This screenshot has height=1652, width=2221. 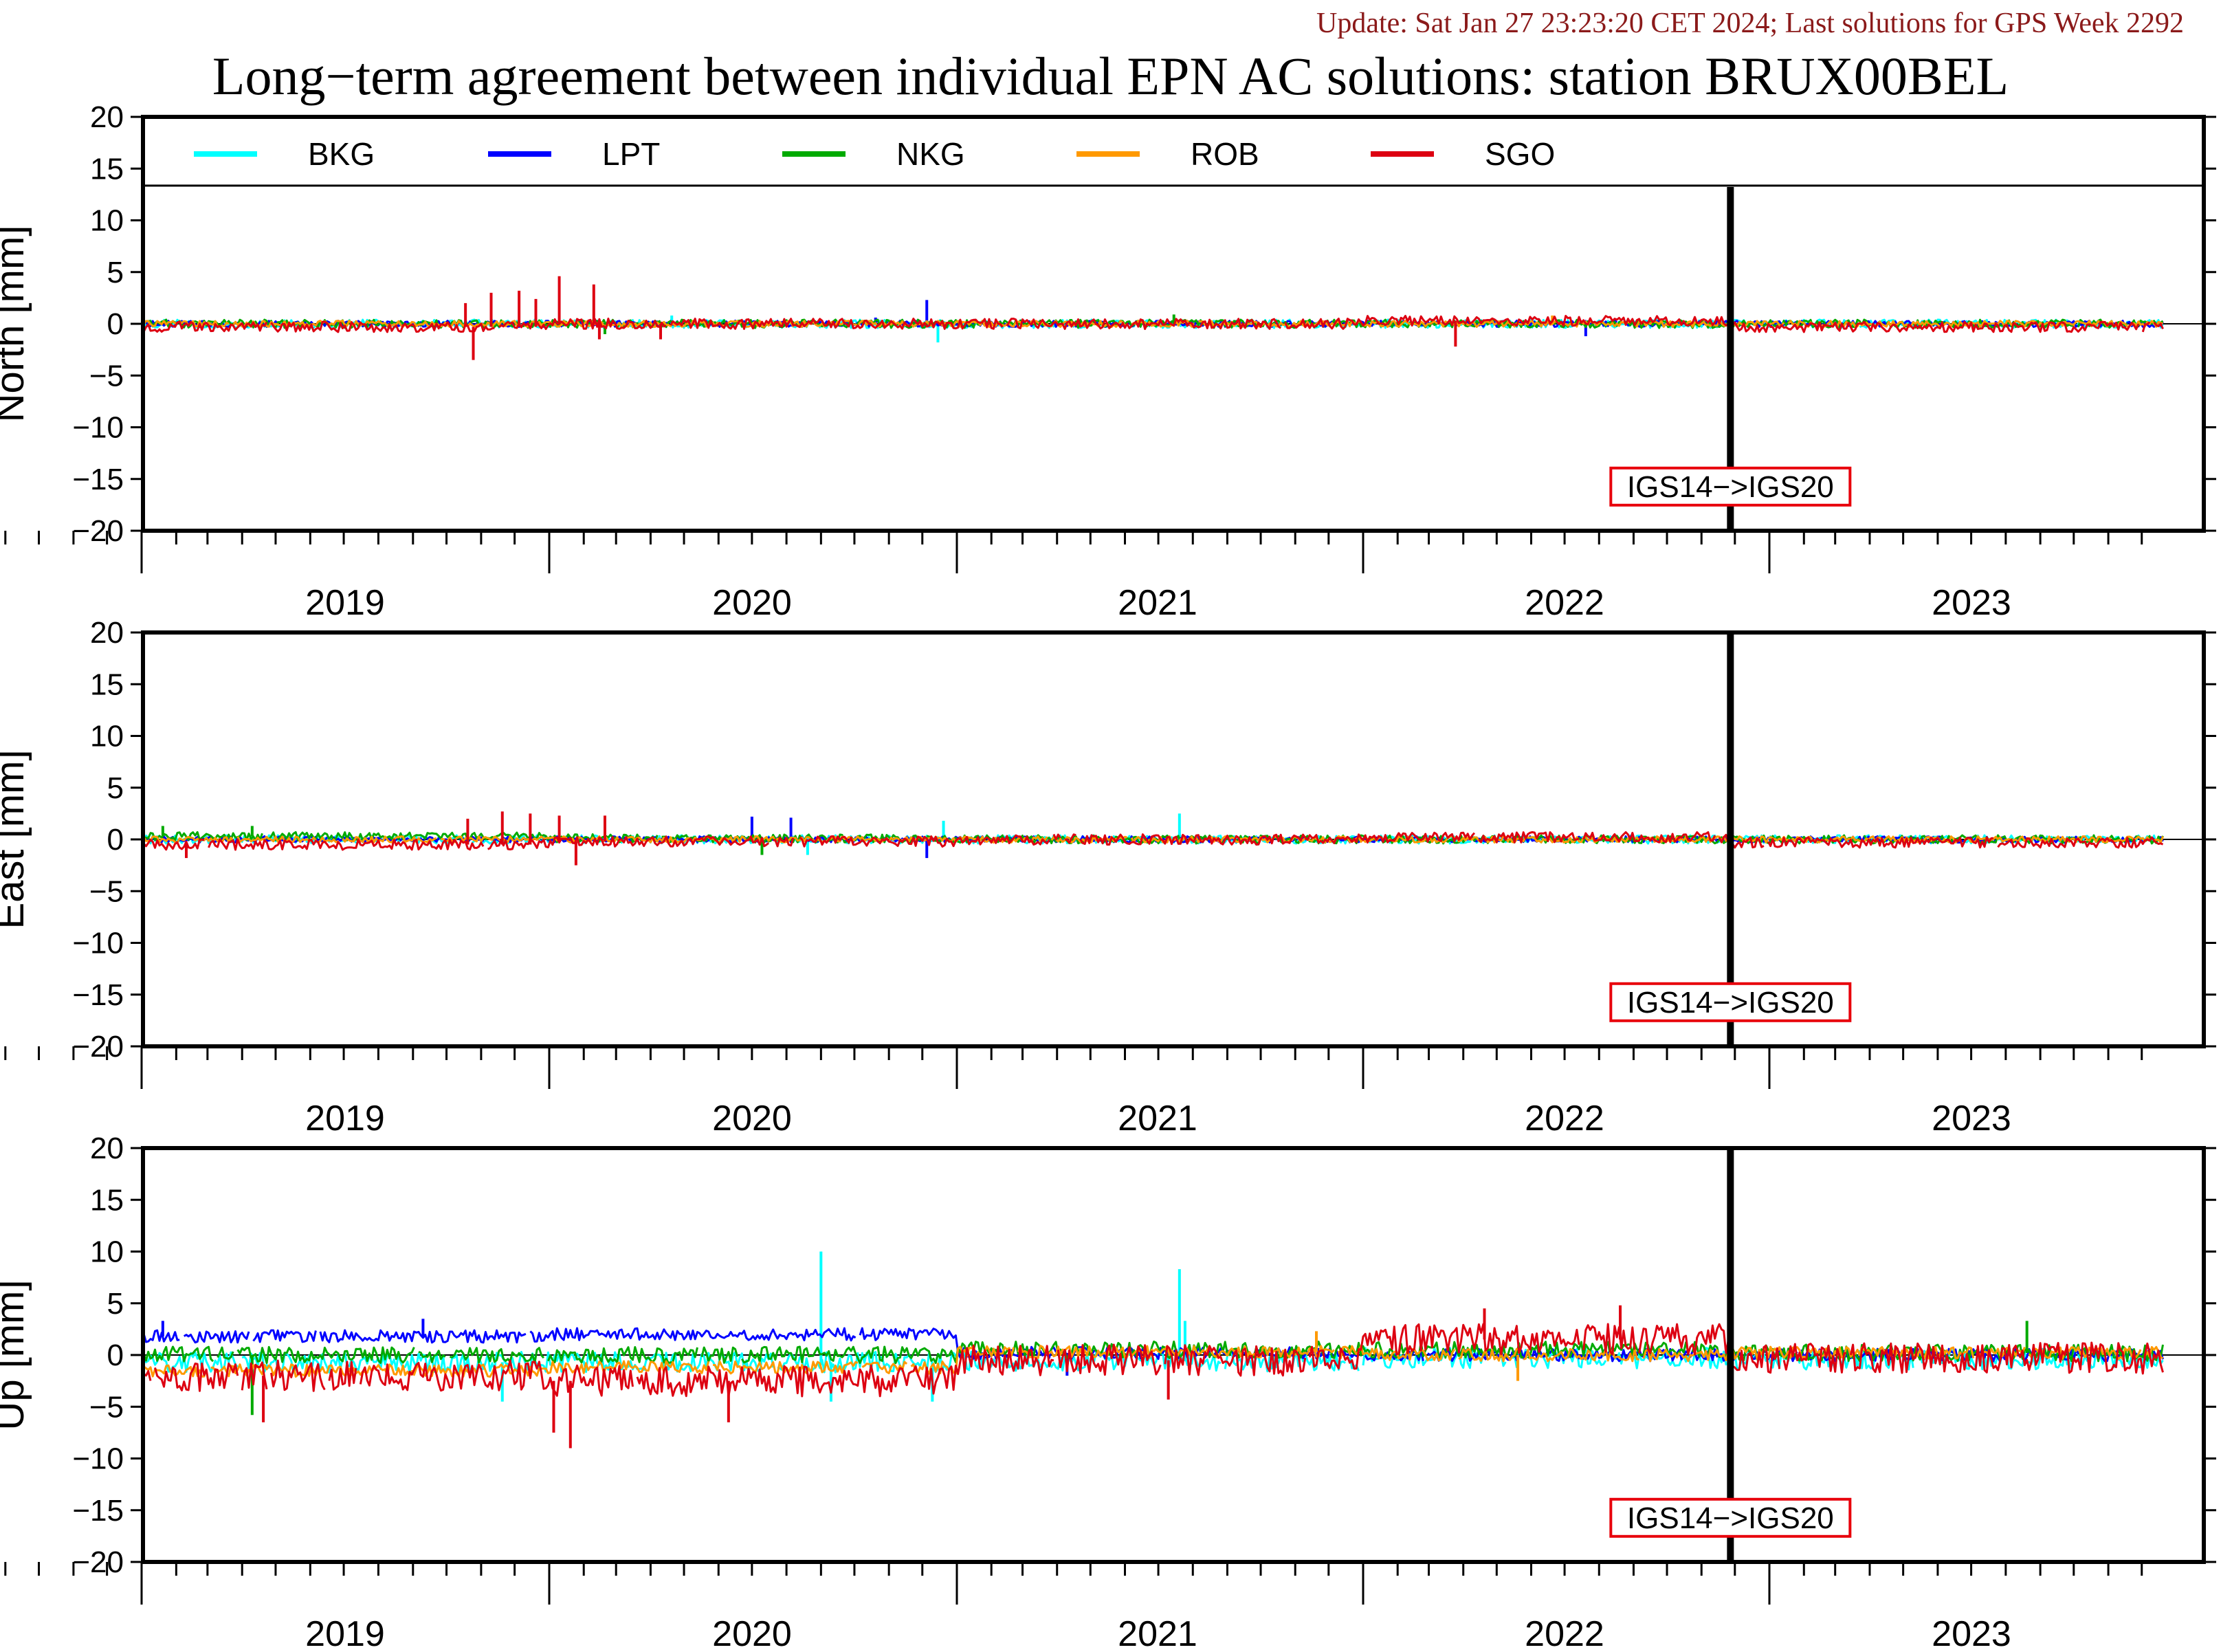 I want to click on legend-item-lpt: LPT, so click(x=574, y=154).